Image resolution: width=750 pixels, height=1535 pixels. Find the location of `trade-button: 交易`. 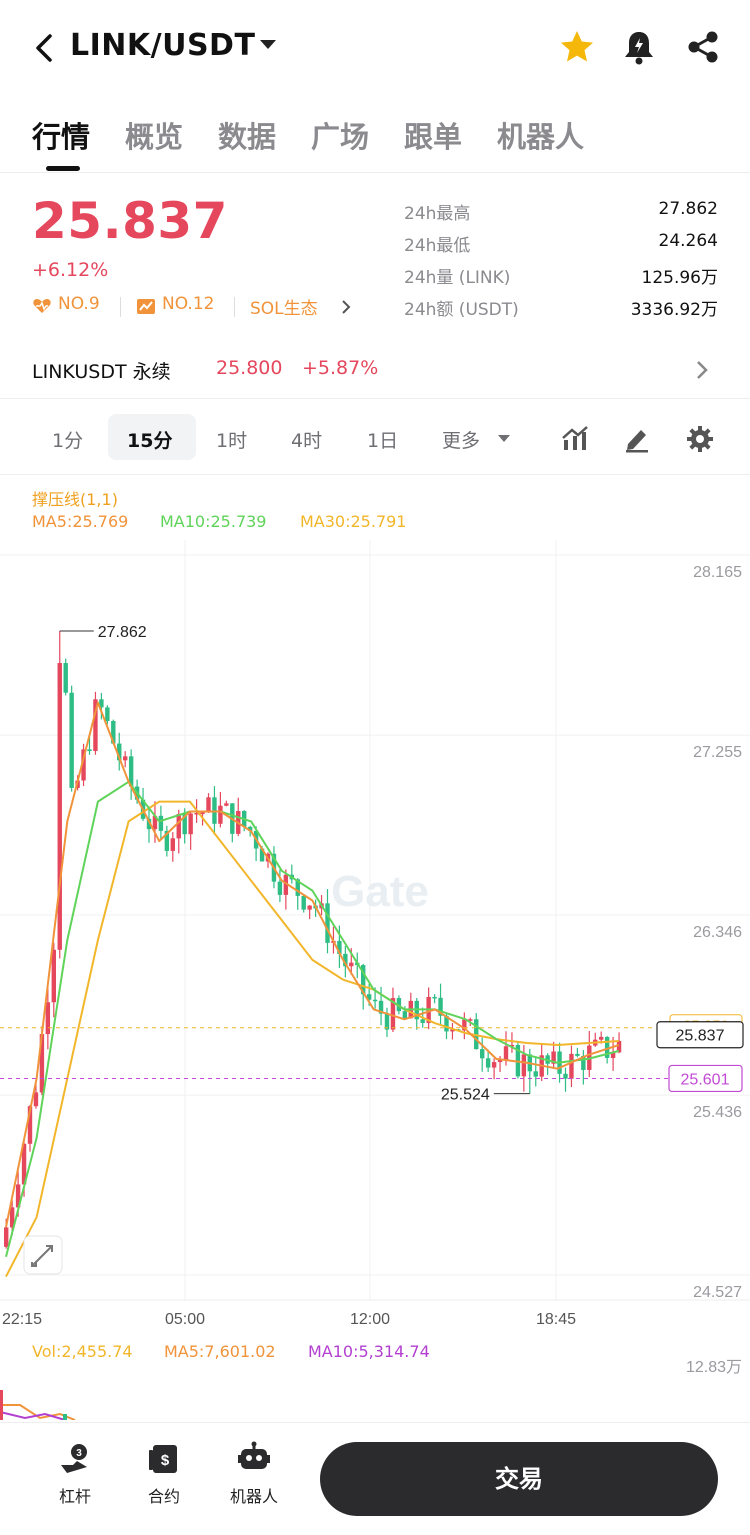

trade-button: 交易 is located at coordinates (519, 1479).